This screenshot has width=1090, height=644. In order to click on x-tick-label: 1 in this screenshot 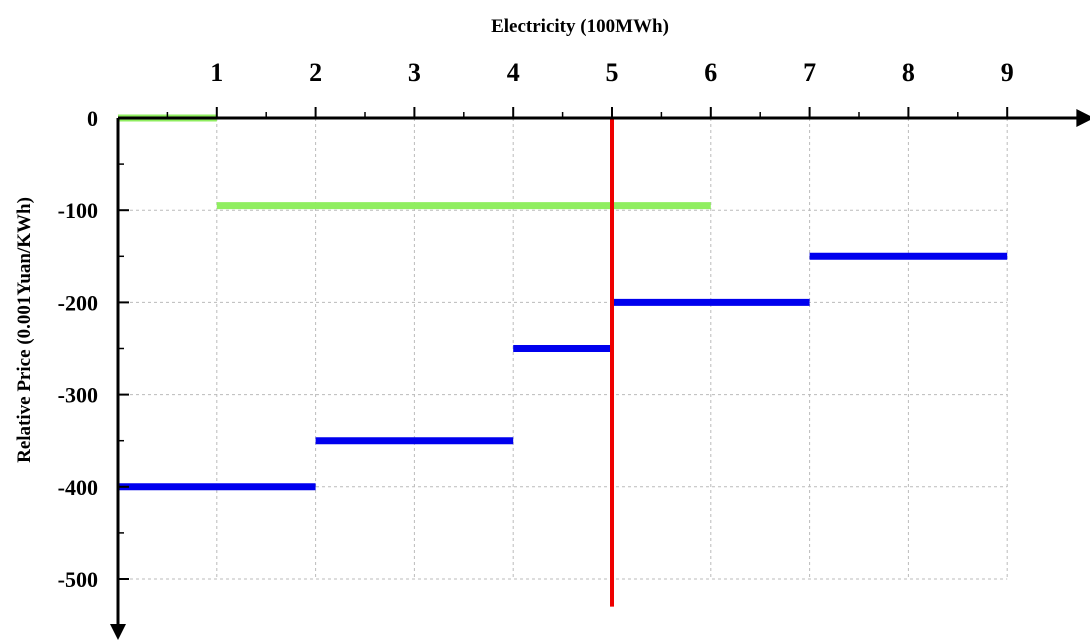, I will do `click(216, 72)`.